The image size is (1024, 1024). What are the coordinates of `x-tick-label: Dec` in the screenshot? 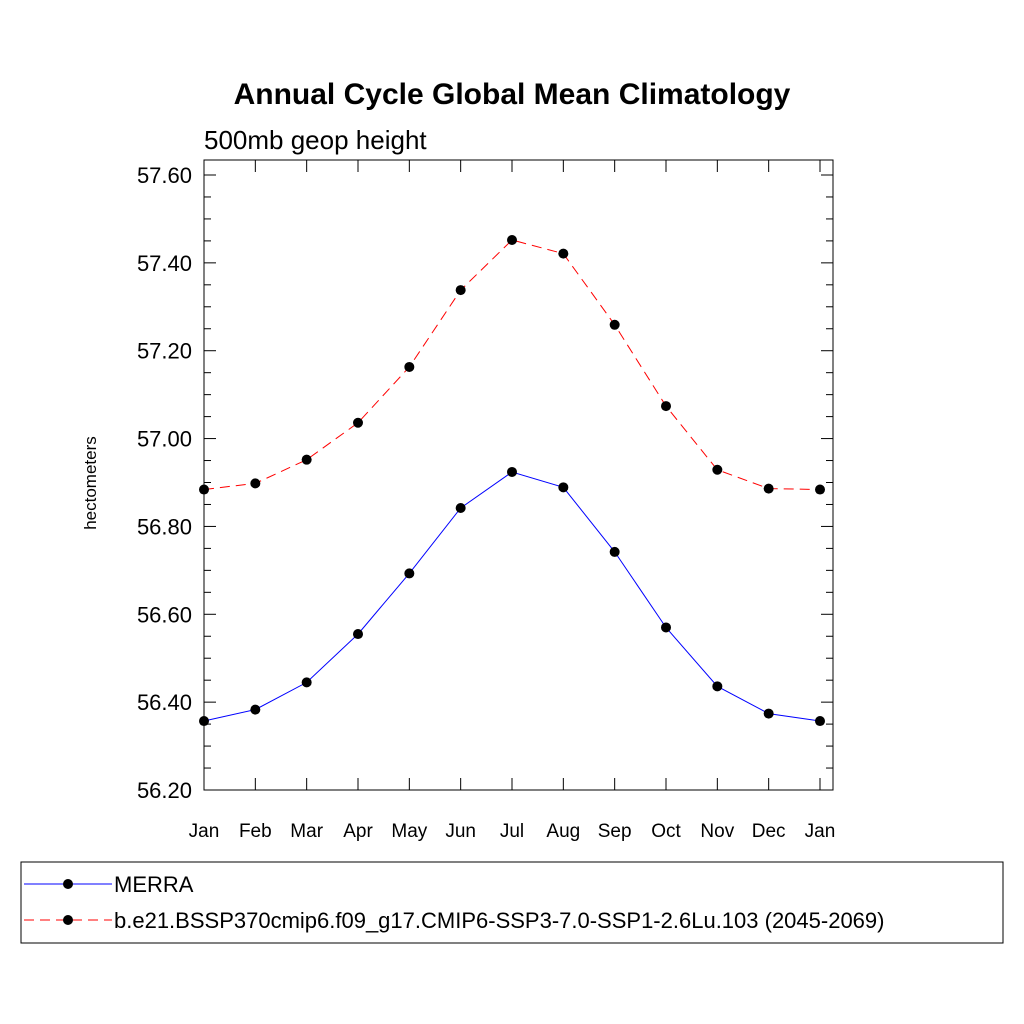 It's located at (769, 831).